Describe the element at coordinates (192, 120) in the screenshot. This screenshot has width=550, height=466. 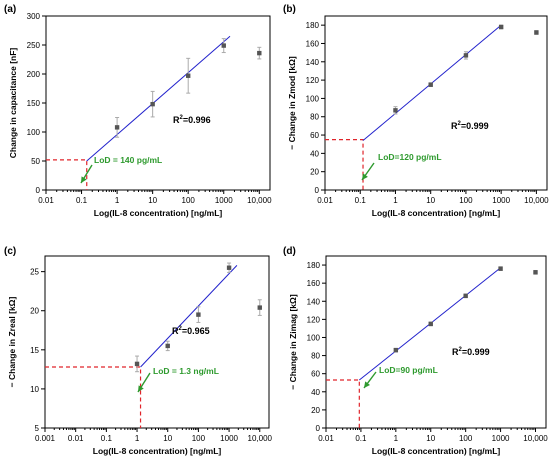
I see `r2-annotation: R2=0.996` at that location.